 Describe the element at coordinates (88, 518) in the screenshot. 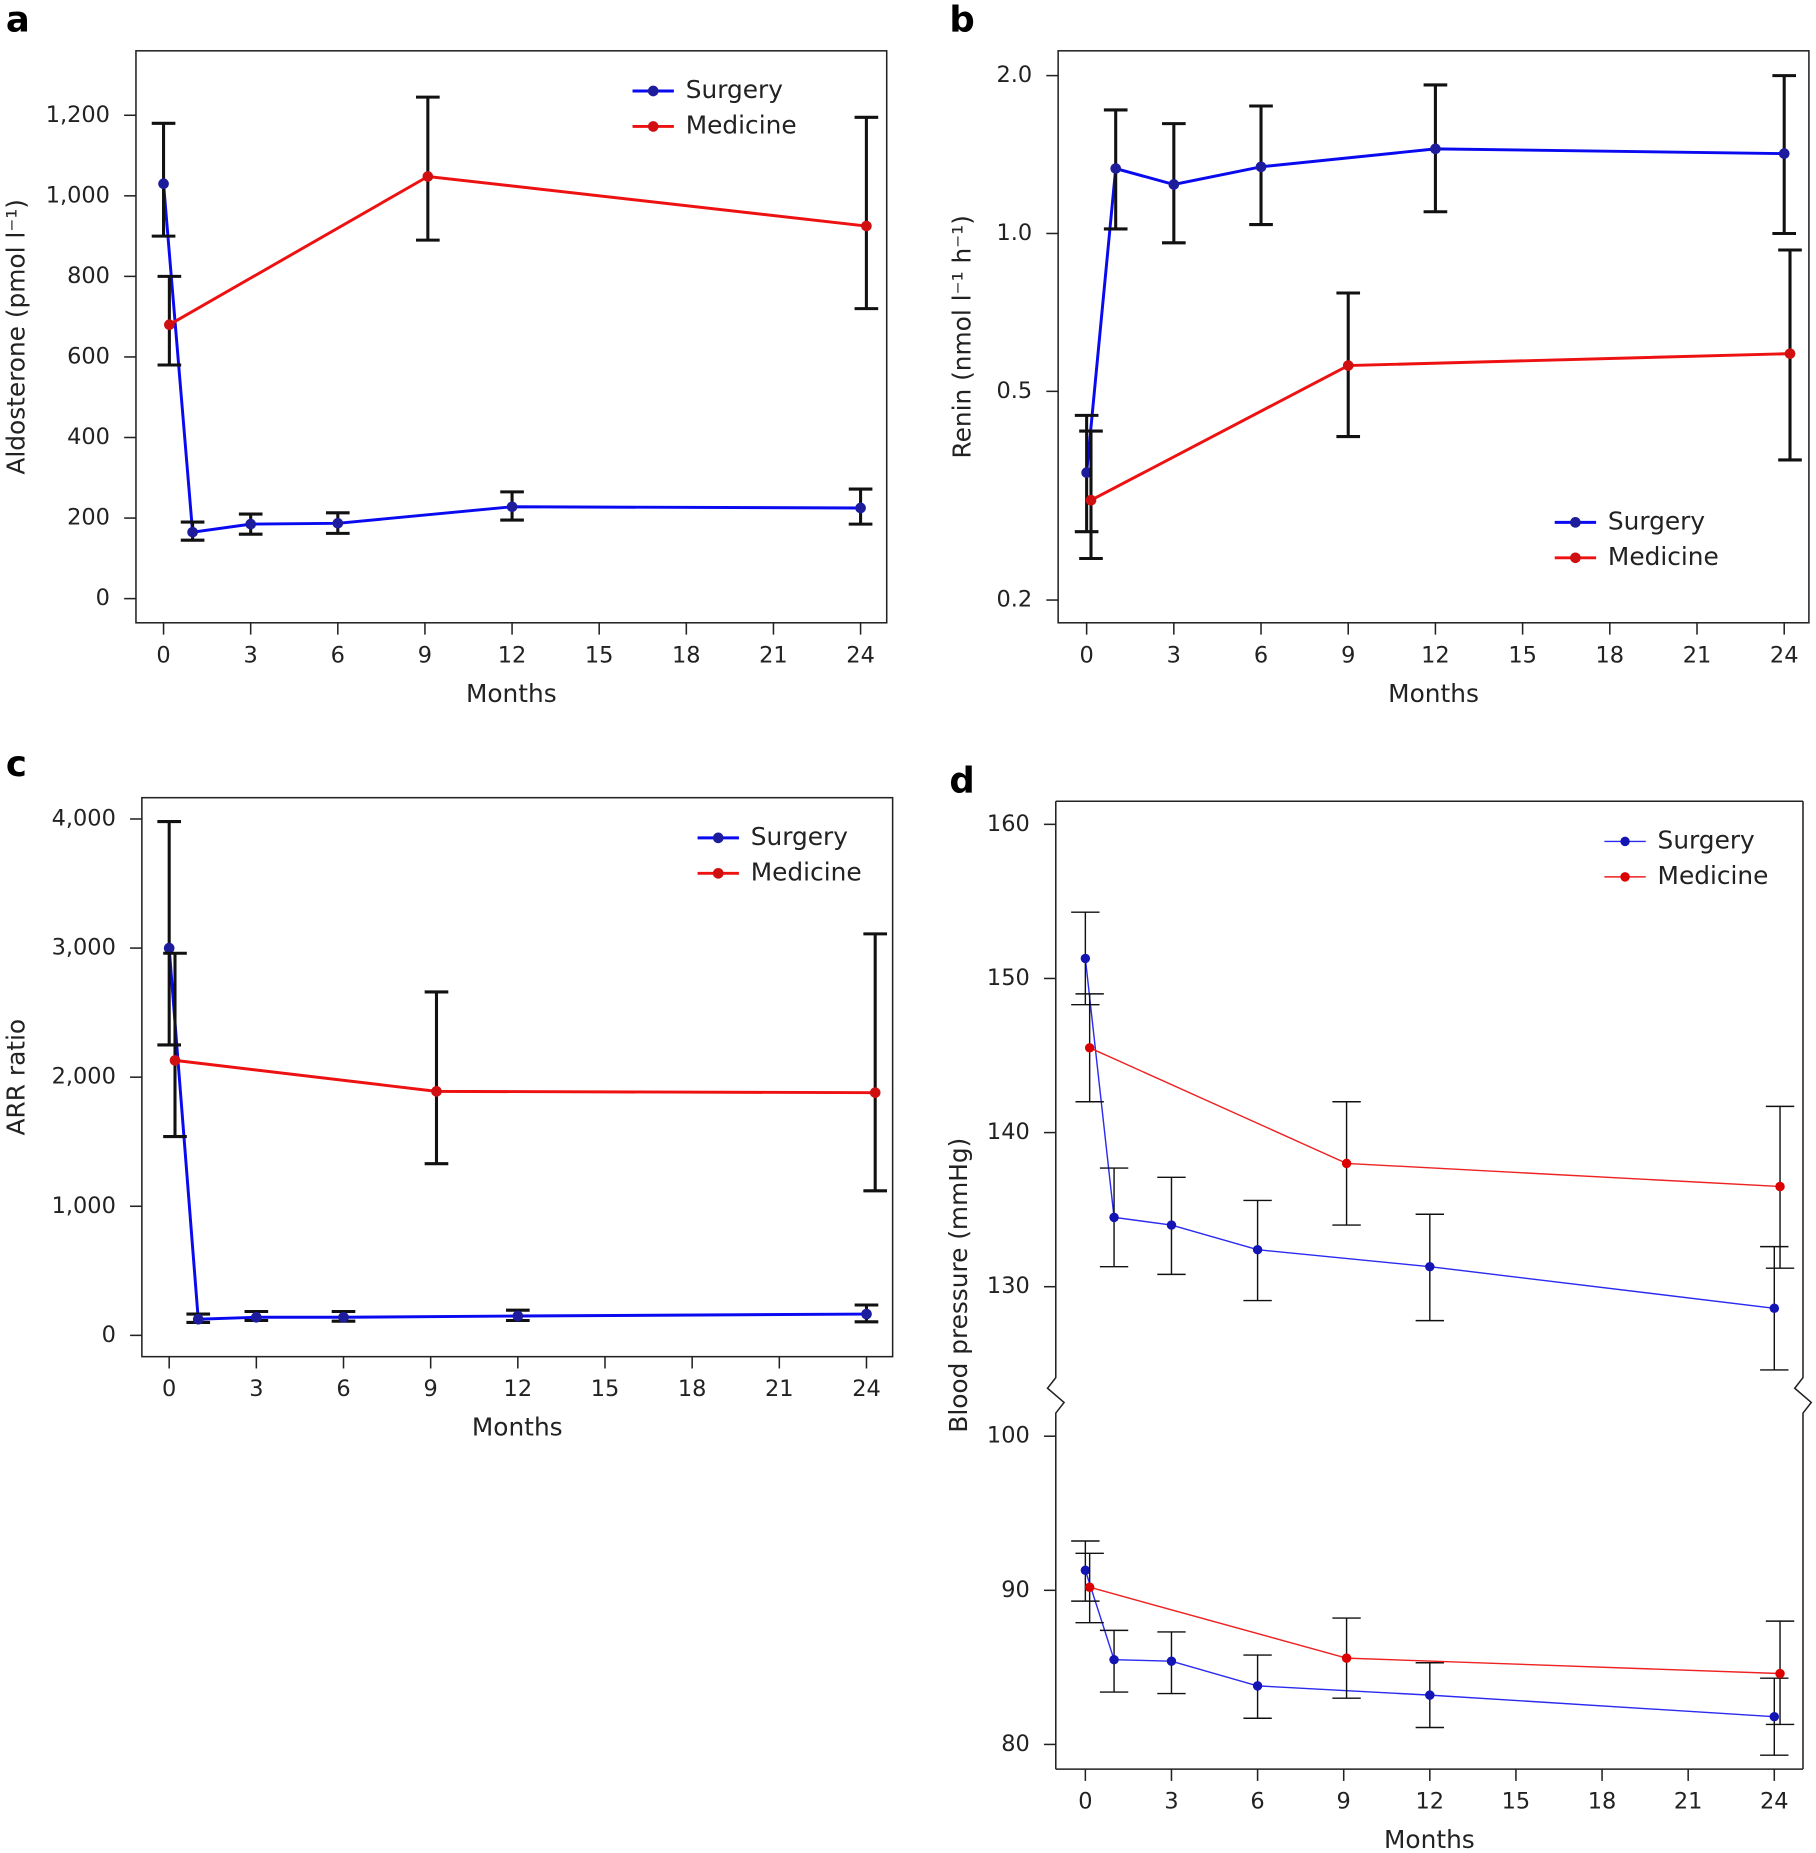

I see `y-tick-label: 200` at that location.